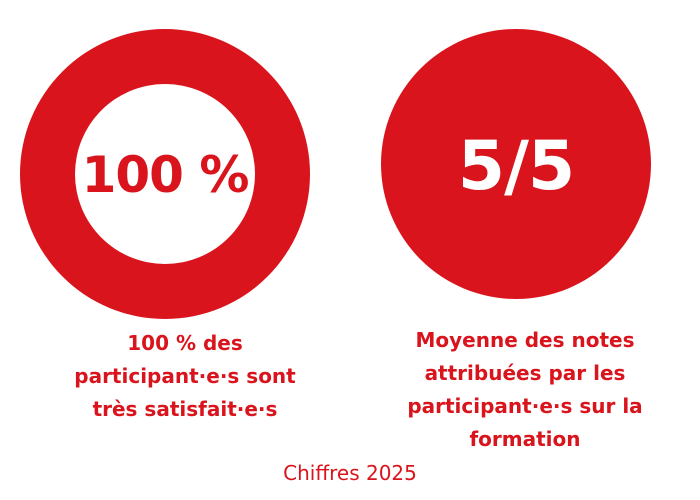  I want to click on caption-line: Moyenne des notes, so click(525, 340).